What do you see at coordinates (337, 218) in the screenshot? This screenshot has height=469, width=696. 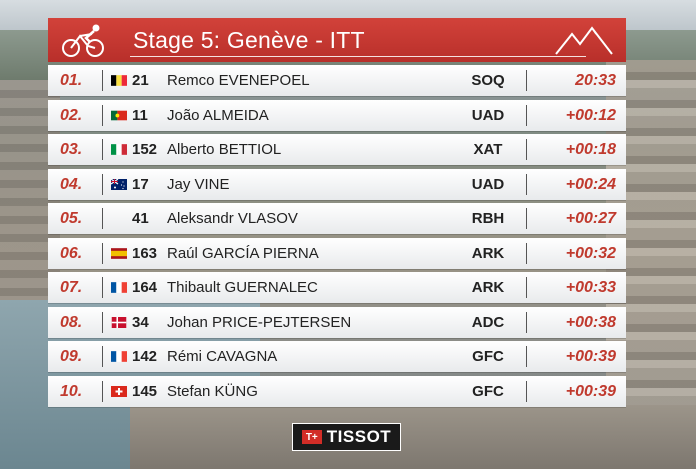 I see `table-row: 05. 41 Aleksandr VLASOV RBH +00:27` at bounding box center [337, 218].